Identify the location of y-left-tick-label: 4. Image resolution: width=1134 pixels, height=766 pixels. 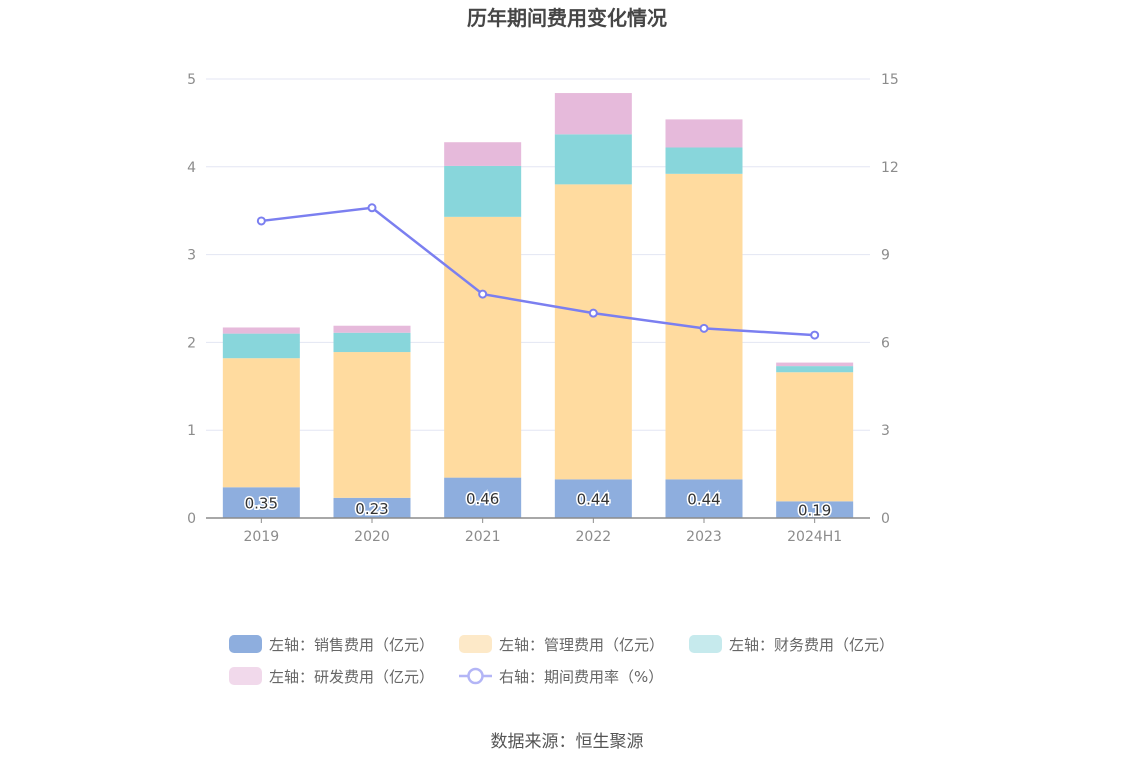
(191, 168).